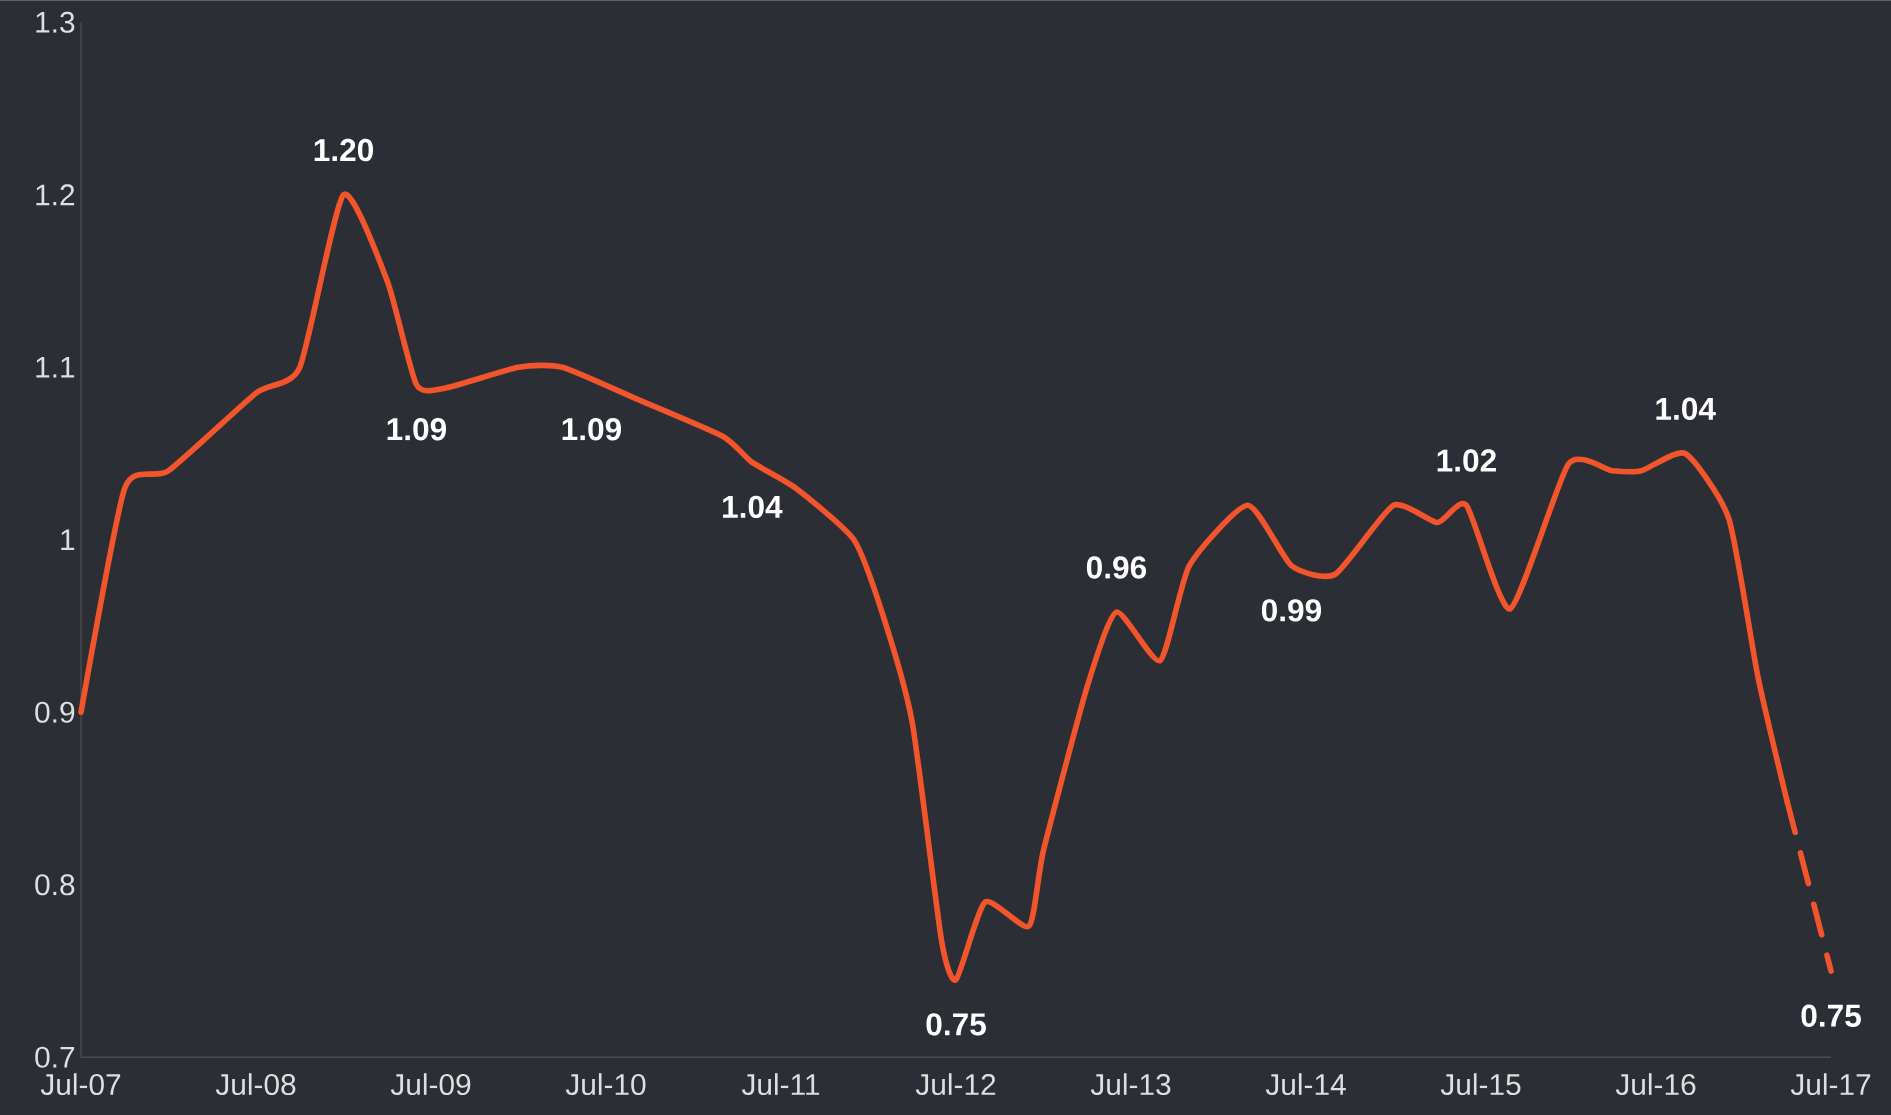 The height and width of the screenshot is (1115, 1891). Describe the element at coordinates (605, 1084) in the screenshot. I see `x-tick-label: Jul-10` at that location.